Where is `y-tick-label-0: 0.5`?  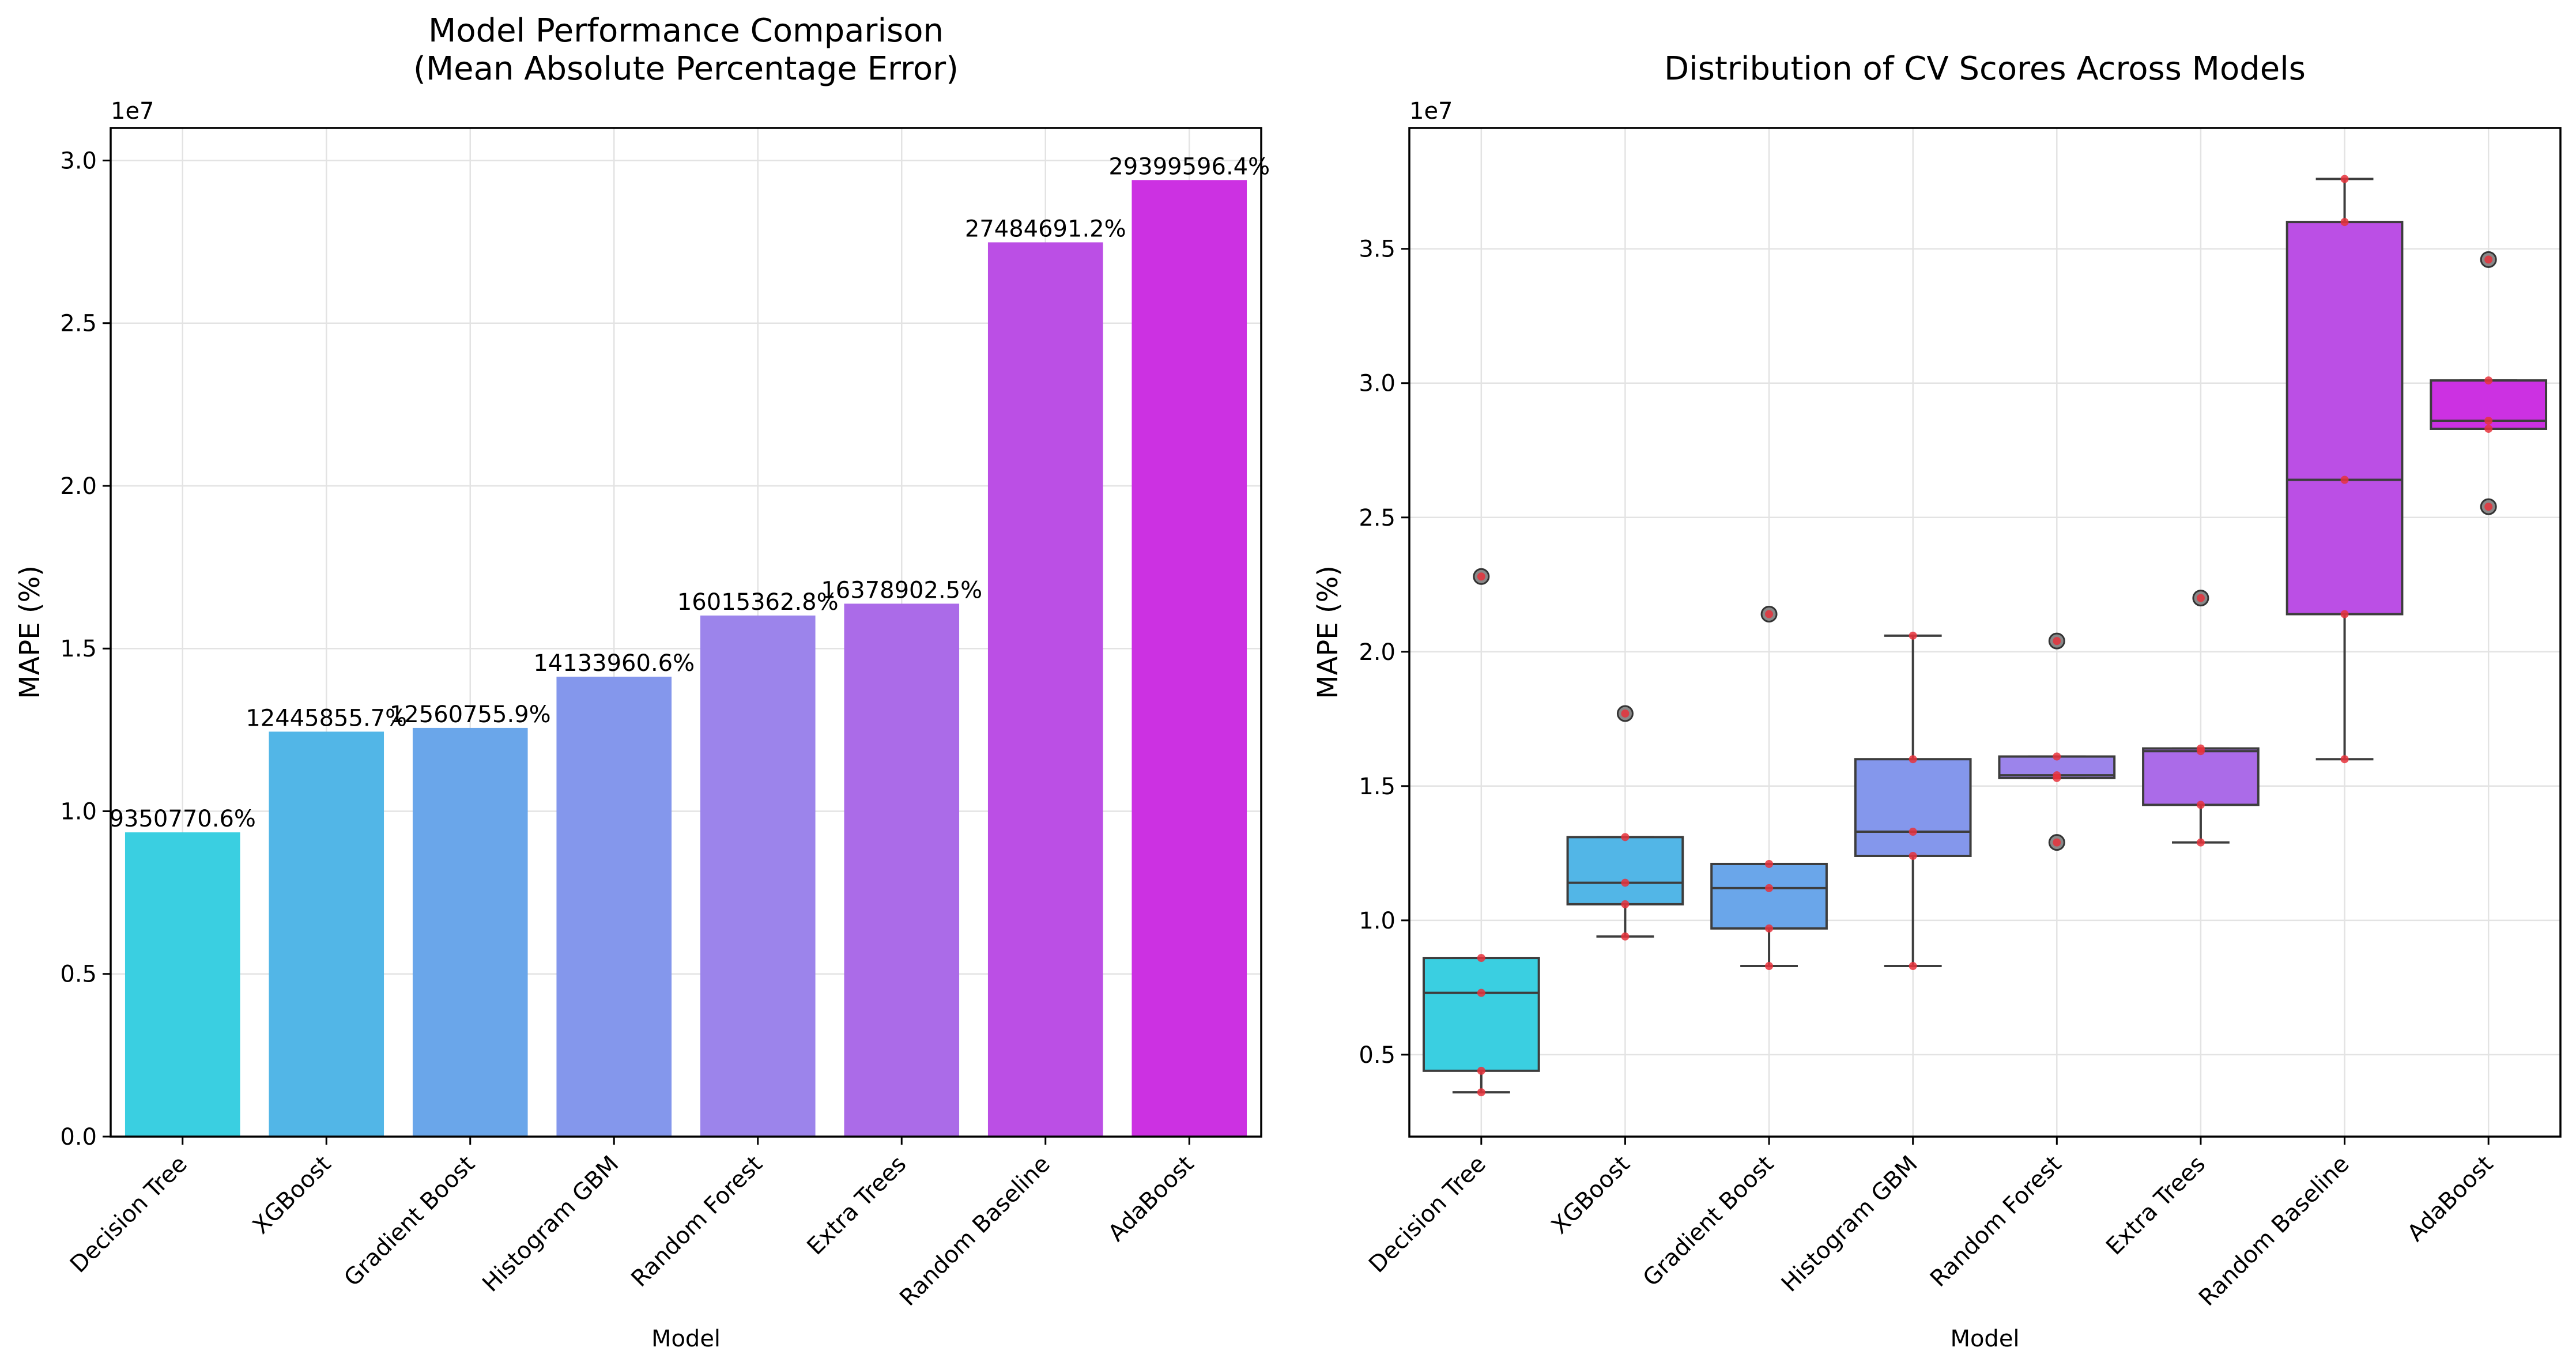
y-tick-label-0: 0.5 is located at coordinates (1377, 1055).